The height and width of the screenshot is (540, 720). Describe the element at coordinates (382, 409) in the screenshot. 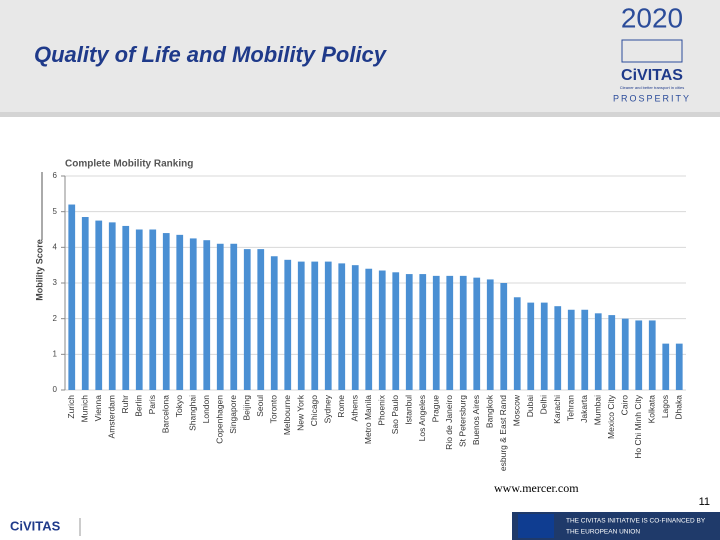

I see `x-tick-label: Phoenix` at that location.